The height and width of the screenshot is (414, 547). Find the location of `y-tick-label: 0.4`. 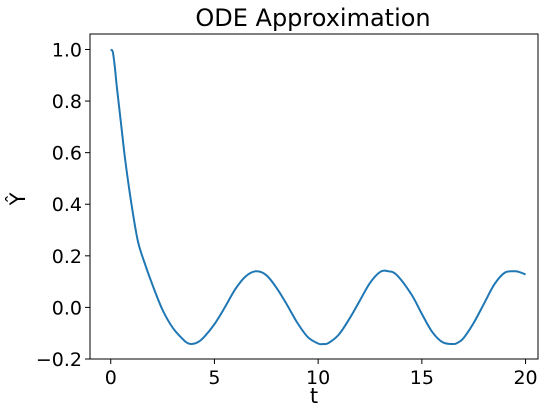

y-tick-label: 0.4 is located at coordinates (67, 205).